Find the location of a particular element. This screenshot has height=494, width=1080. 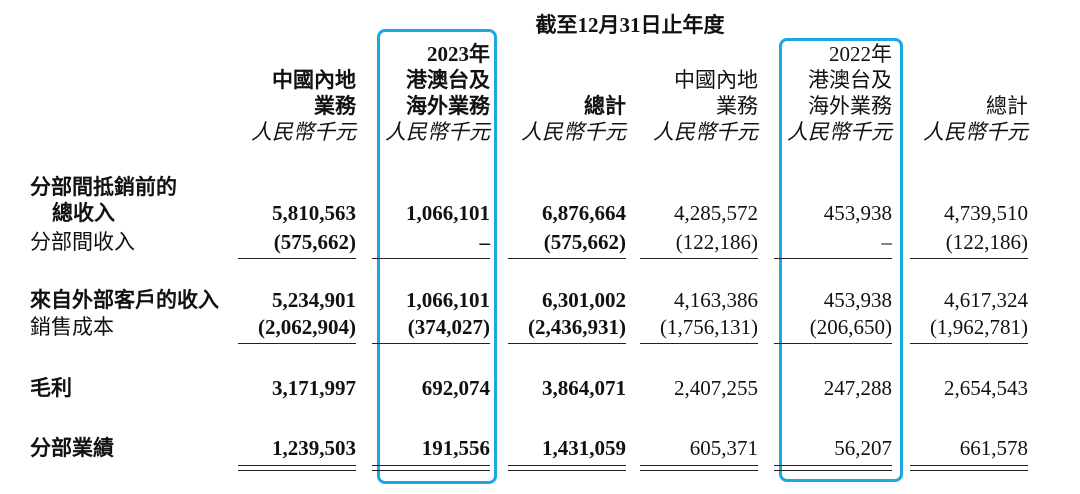

row-label: 毛利 is located at coordinates (51, 388).